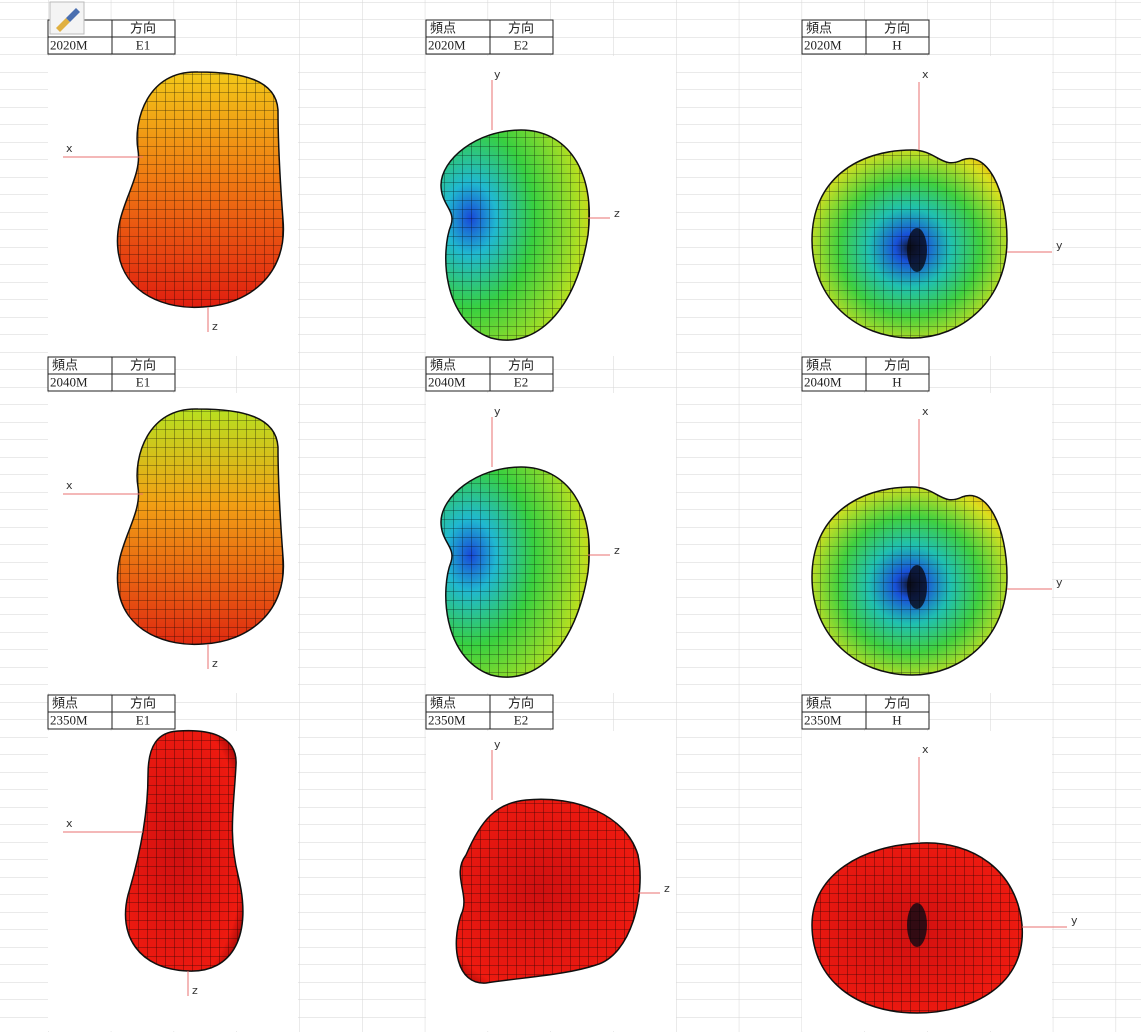 The height and width of the screenshot is (1032, 1141). What do you see at coordinates (550, 524) in the screenshot?
I see `pattern-panel: 頻点 方向 2040M E2 y z` at bounding box center [550, 524].